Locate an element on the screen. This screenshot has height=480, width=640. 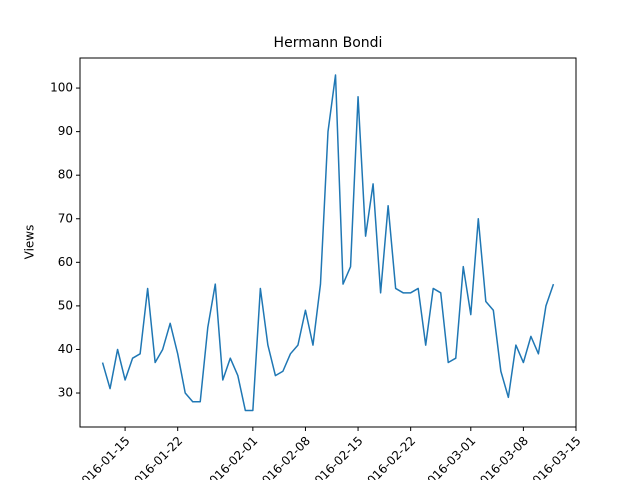
y-tick-label: 60 is located at coordinates (65, 262).